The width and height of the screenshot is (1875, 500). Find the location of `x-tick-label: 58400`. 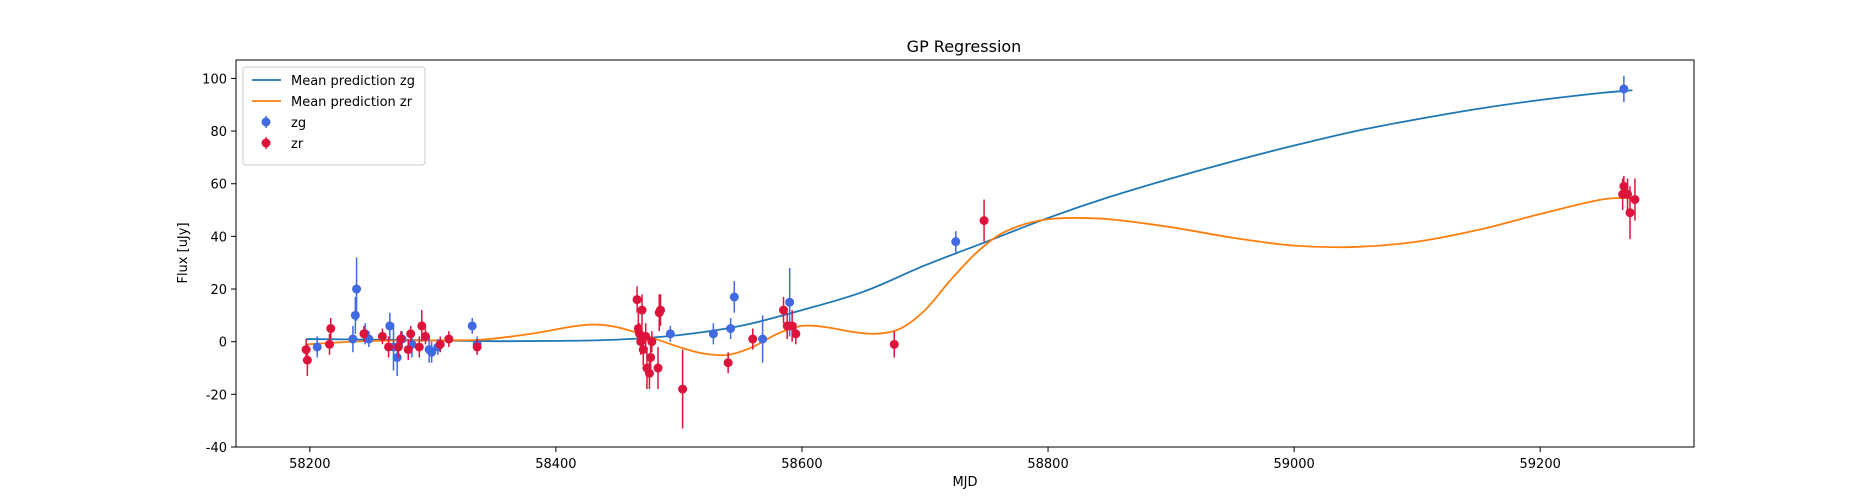

x-tick-label: 58400 is located at coordinates (555, 464).